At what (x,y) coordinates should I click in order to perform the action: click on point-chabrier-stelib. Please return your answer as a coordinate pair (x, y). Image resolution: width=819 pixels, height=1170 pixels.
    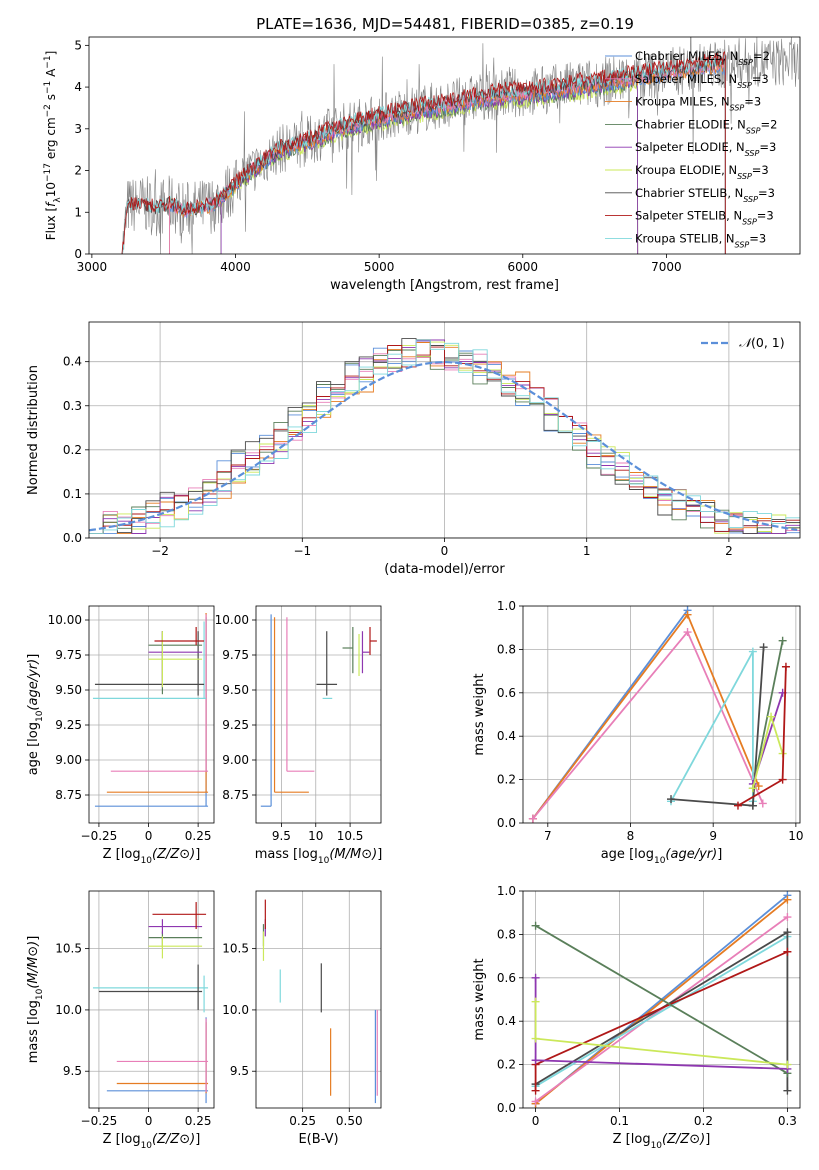
    Looking at the image, I should click on (327, 663).